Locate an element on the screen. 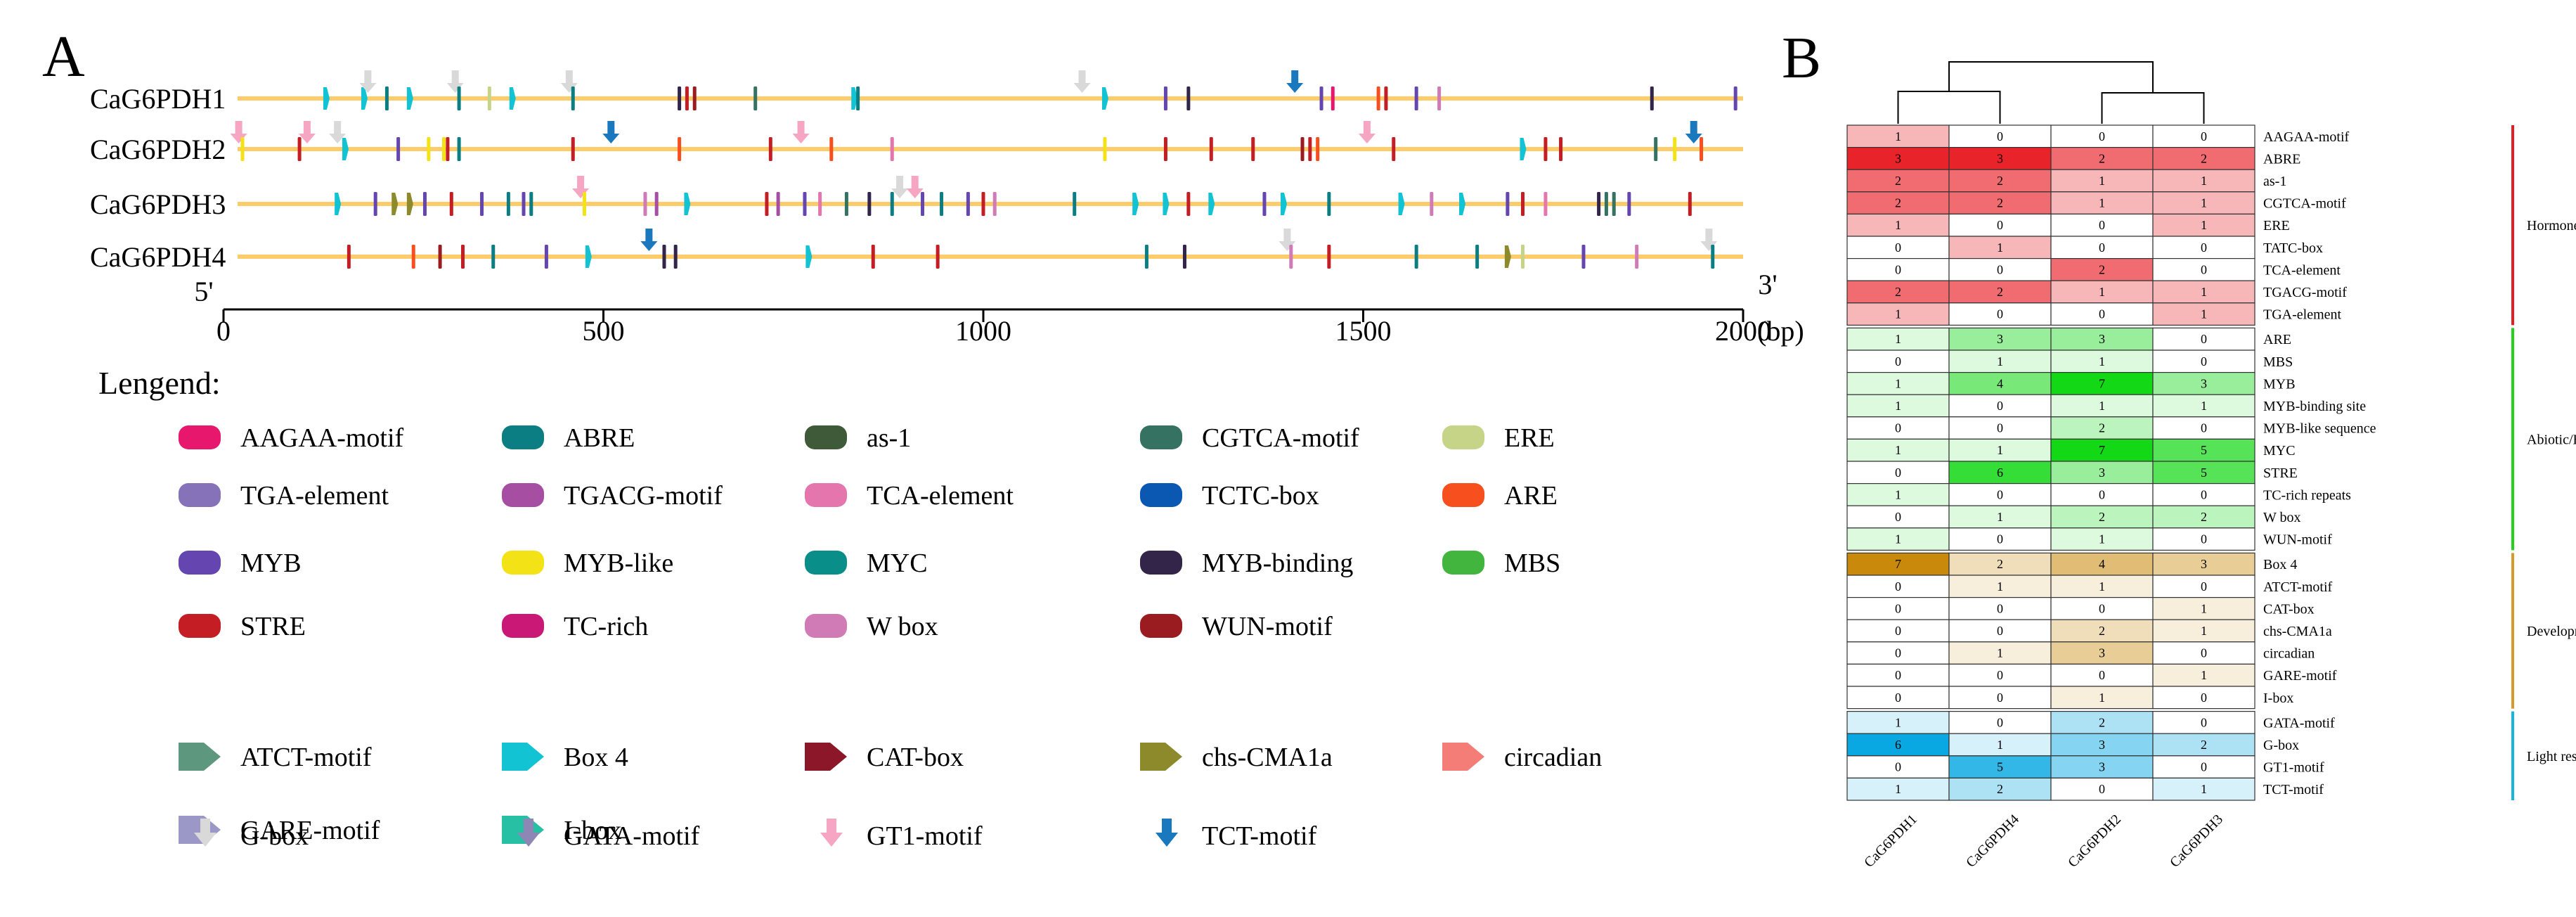 Image resolution: width=2576 pixels, height=917 pixels. gene-track-cag6pdh2: CaG6PDH2 is located at coordinates (917, 143).